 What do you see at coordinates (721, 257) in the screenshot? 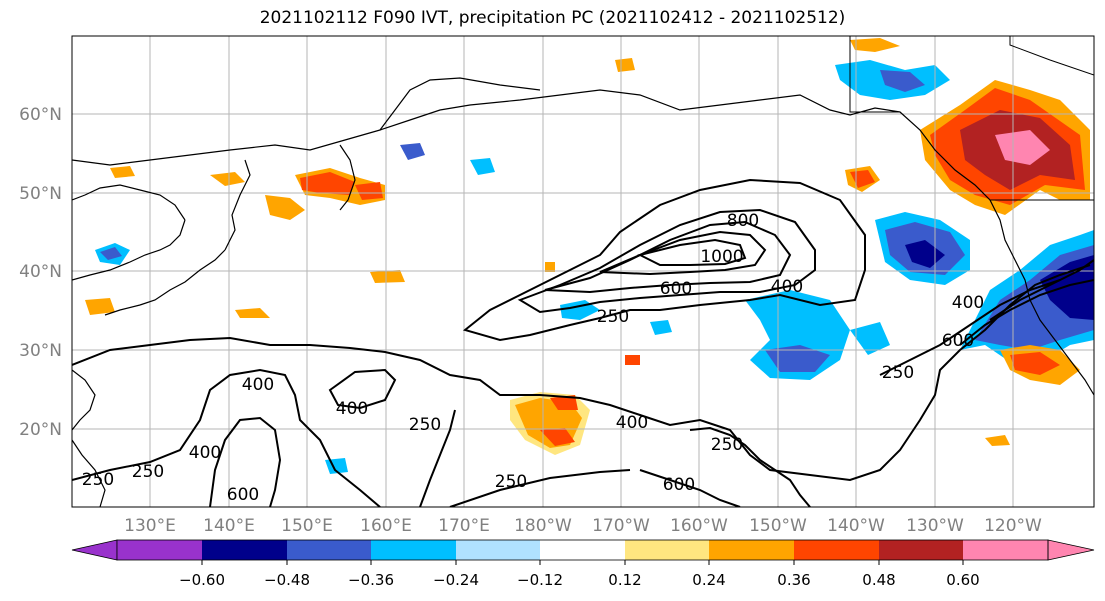
I see `contour-label: 1000` at bounding box center [721, 257].